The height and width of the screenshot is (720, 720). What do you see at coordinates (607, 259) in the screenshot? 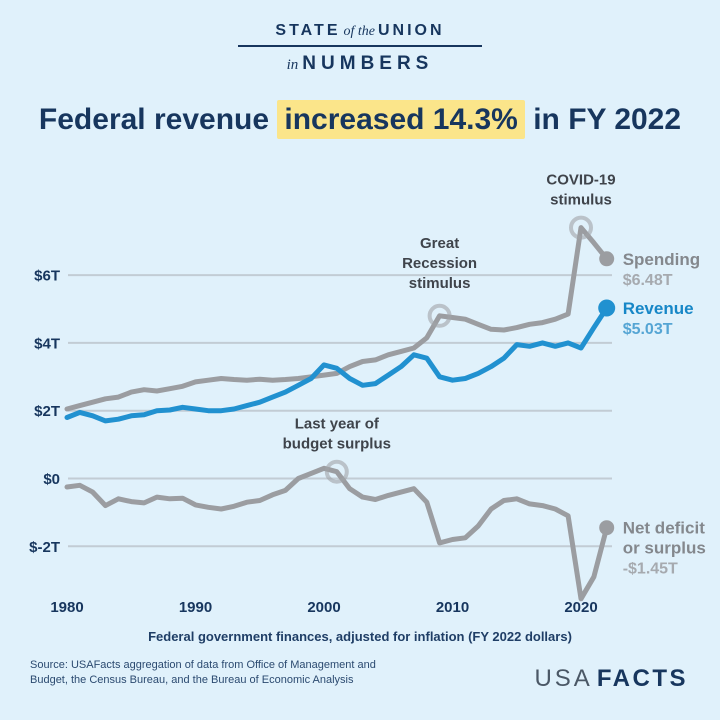
I see `series-end-dot-spending` at bounding box center [607, 259].